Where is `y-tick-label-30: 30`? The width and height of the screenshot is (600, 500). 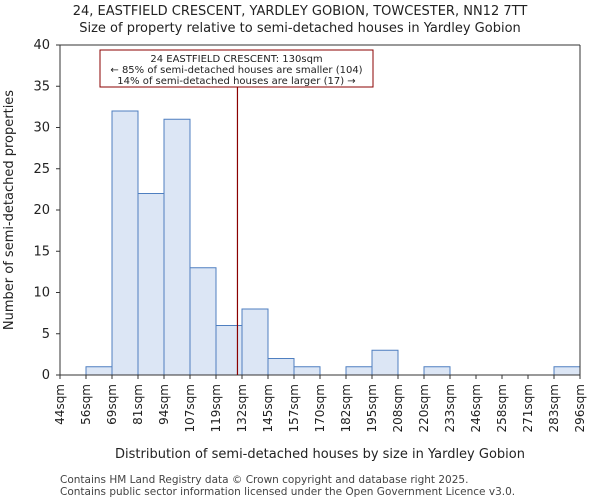 y-tick-label-30: 30 is located at coordinates (41, 128).